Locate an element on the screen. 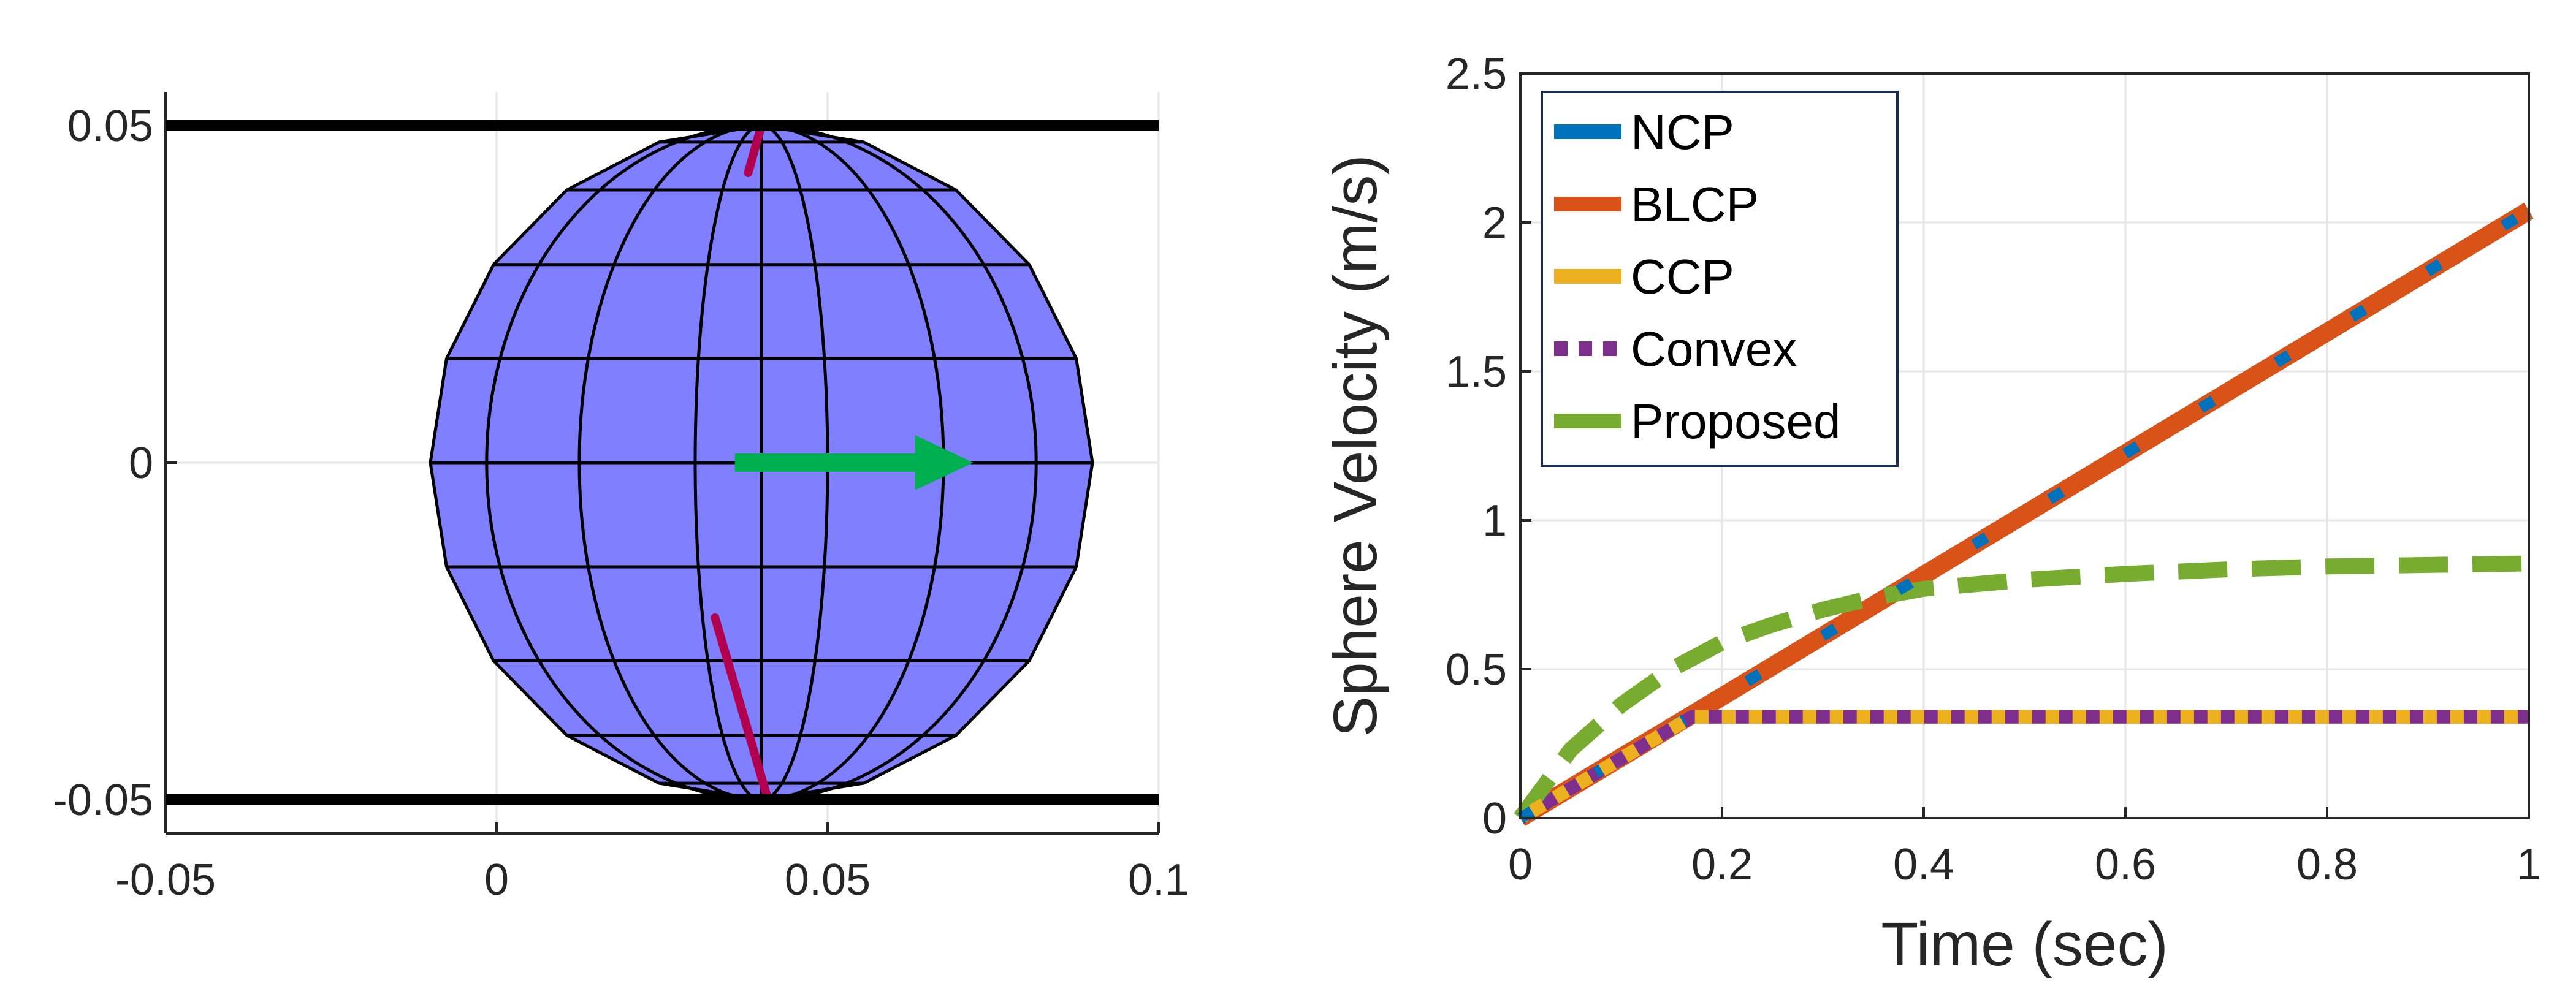 The height and width of the screenshot is (994, 2576). x-tick-label: 0.2 is located at coordinates (1722, 864).